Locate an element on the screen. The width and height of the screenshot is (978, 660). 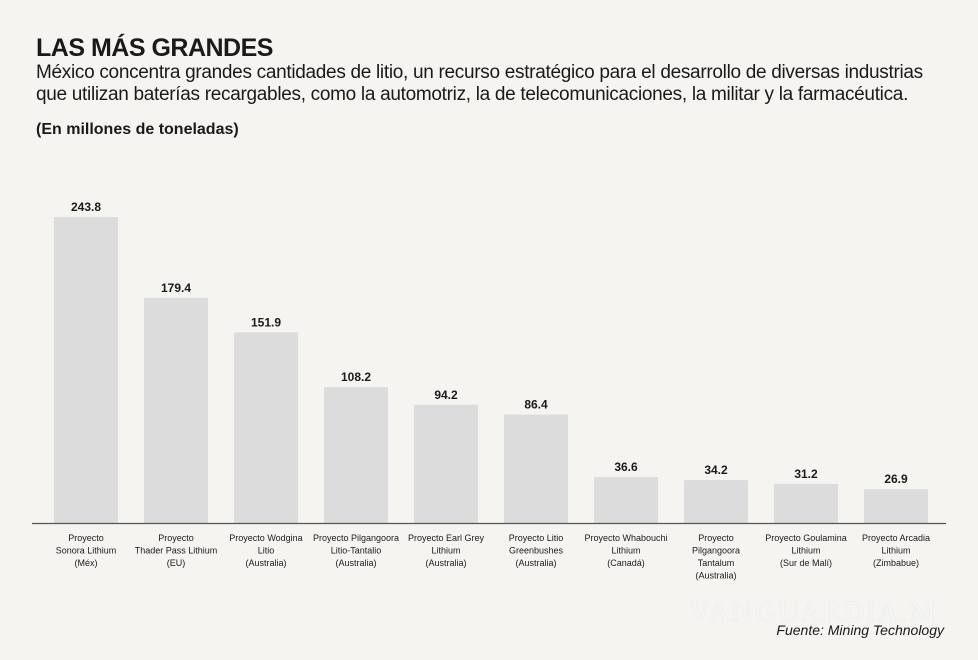
value-label-1: 243.8 is located at coordinates (86, 207).